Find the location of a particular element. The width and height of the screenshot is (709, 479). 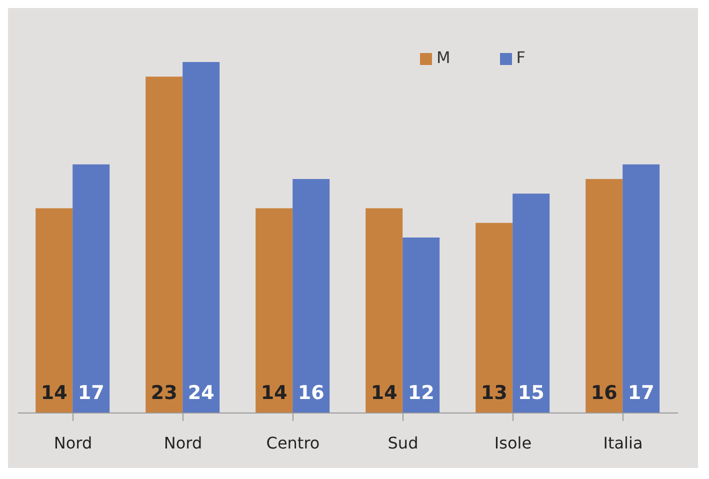

x-tick-label: Centro is located at coordinates (293, 442).